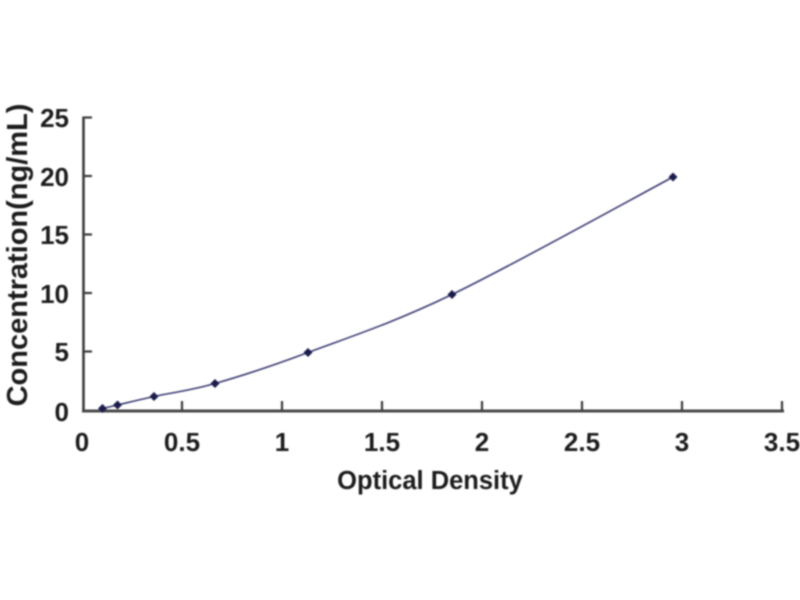 Image resolution: width=800 pixels, height=600 pixels. Describe the element at coordinates (582, 442) in the screenshot. I see `svg-text: 2.5` at that location.